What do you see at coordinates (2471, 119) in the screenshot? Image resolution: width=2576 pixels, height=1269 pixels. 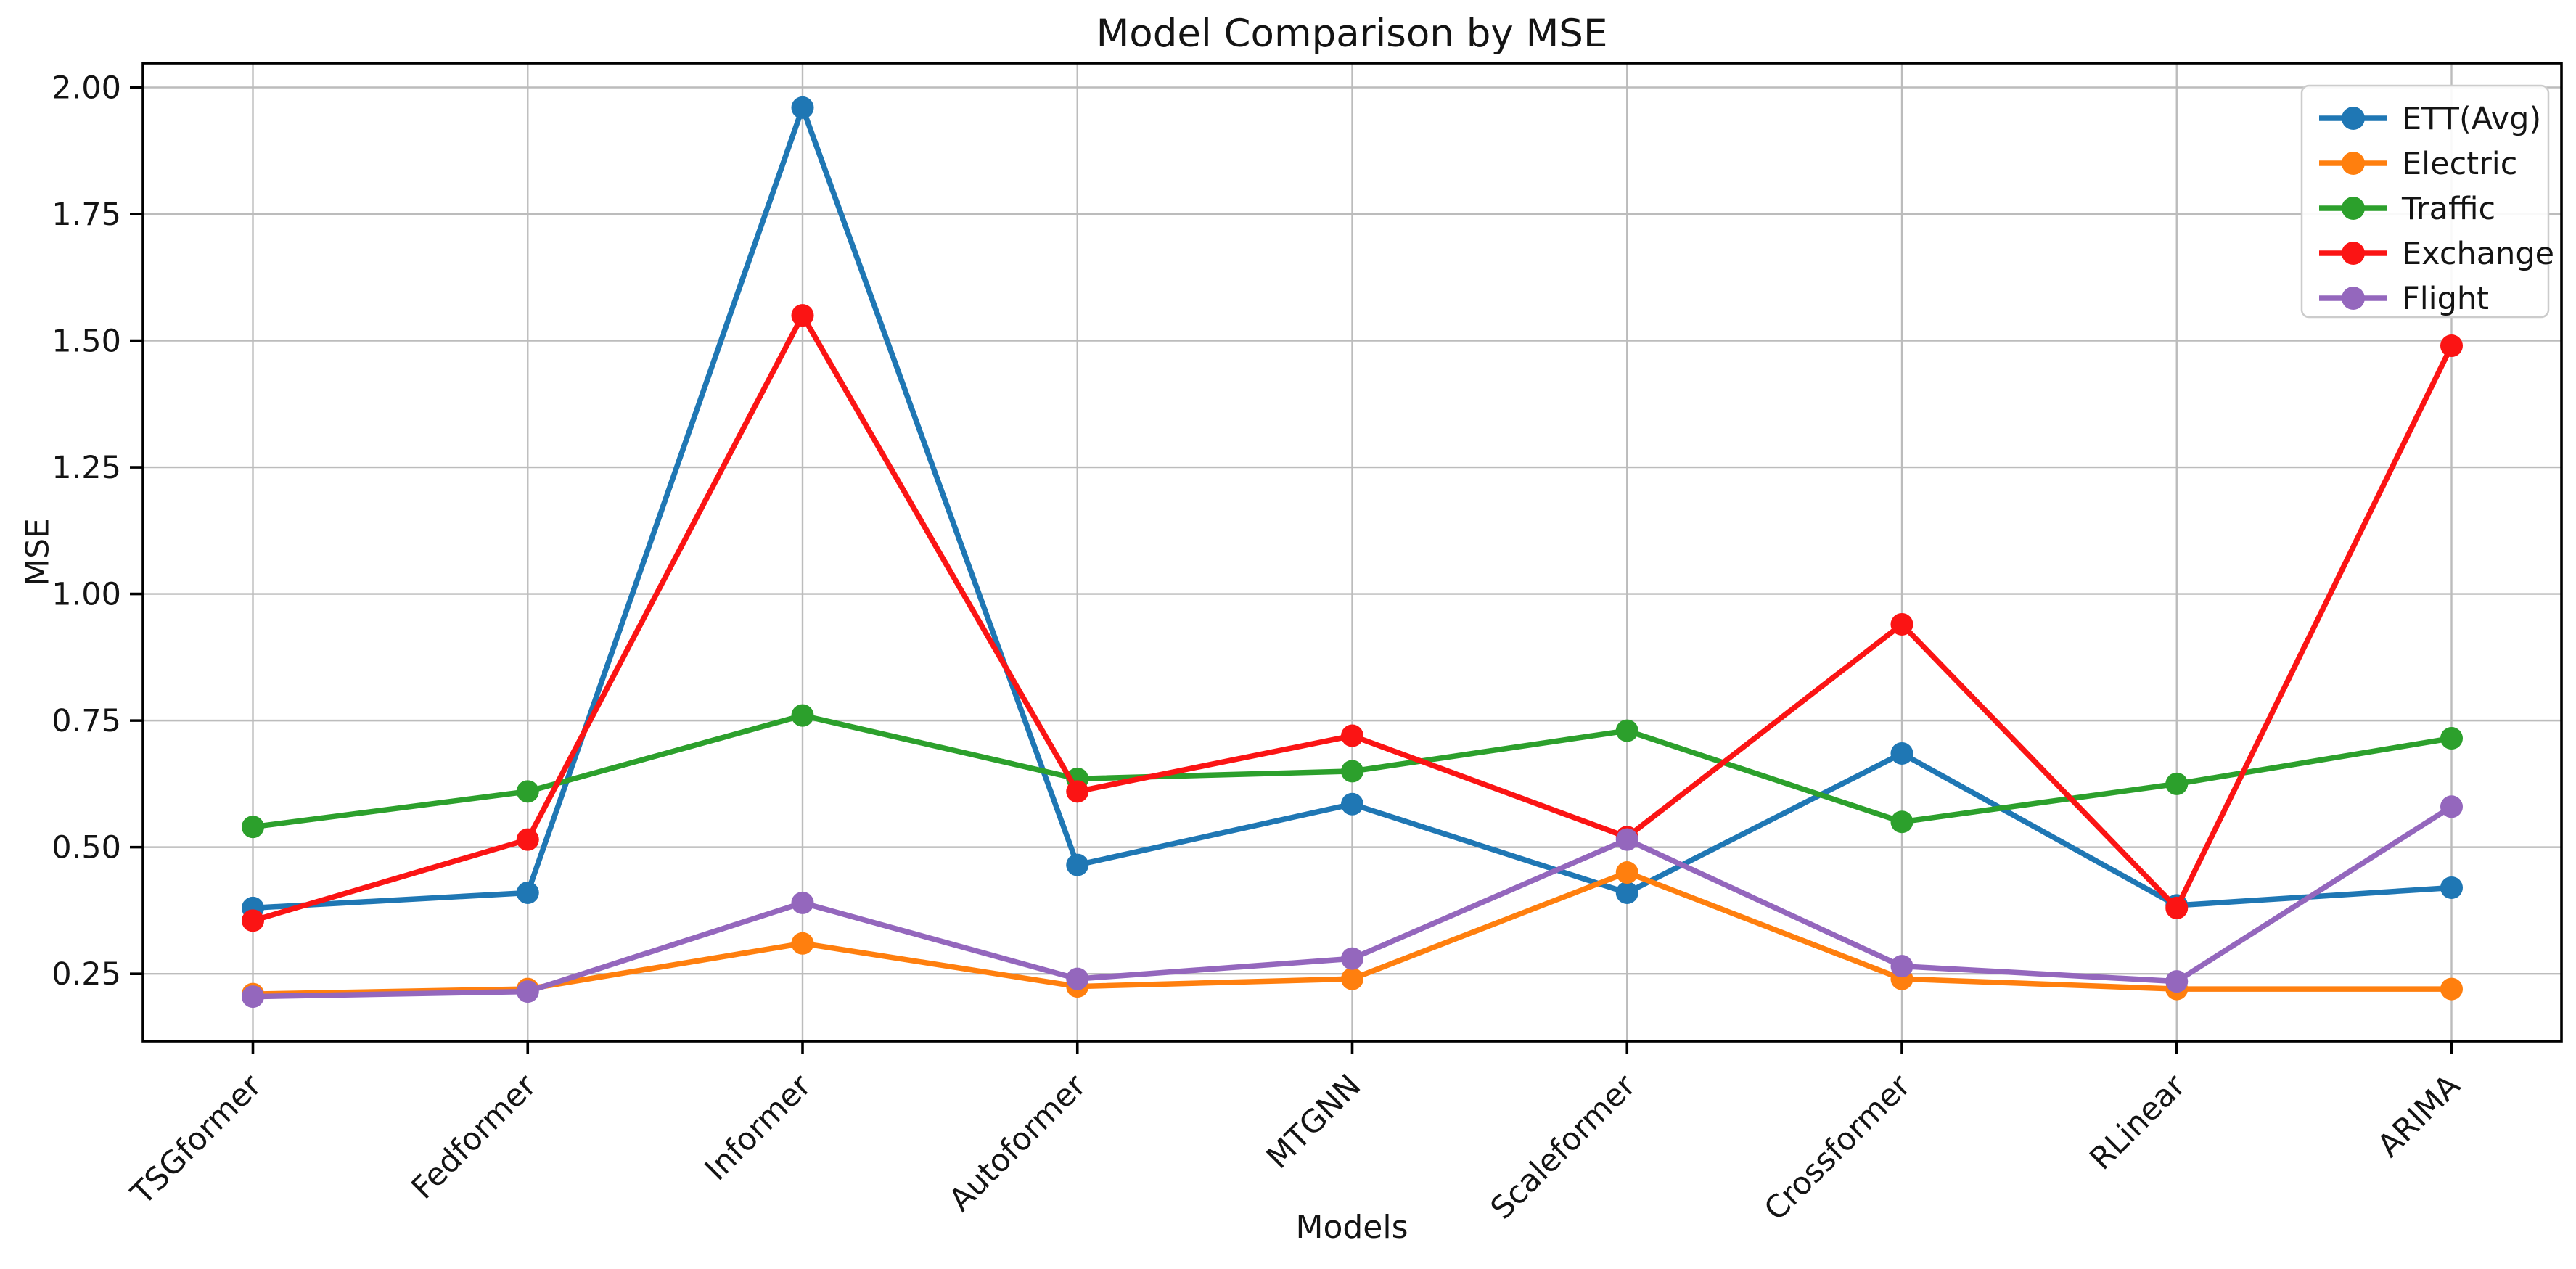 I see `legend-label: ETT(Avg)` at bounding box center [2471, 119].